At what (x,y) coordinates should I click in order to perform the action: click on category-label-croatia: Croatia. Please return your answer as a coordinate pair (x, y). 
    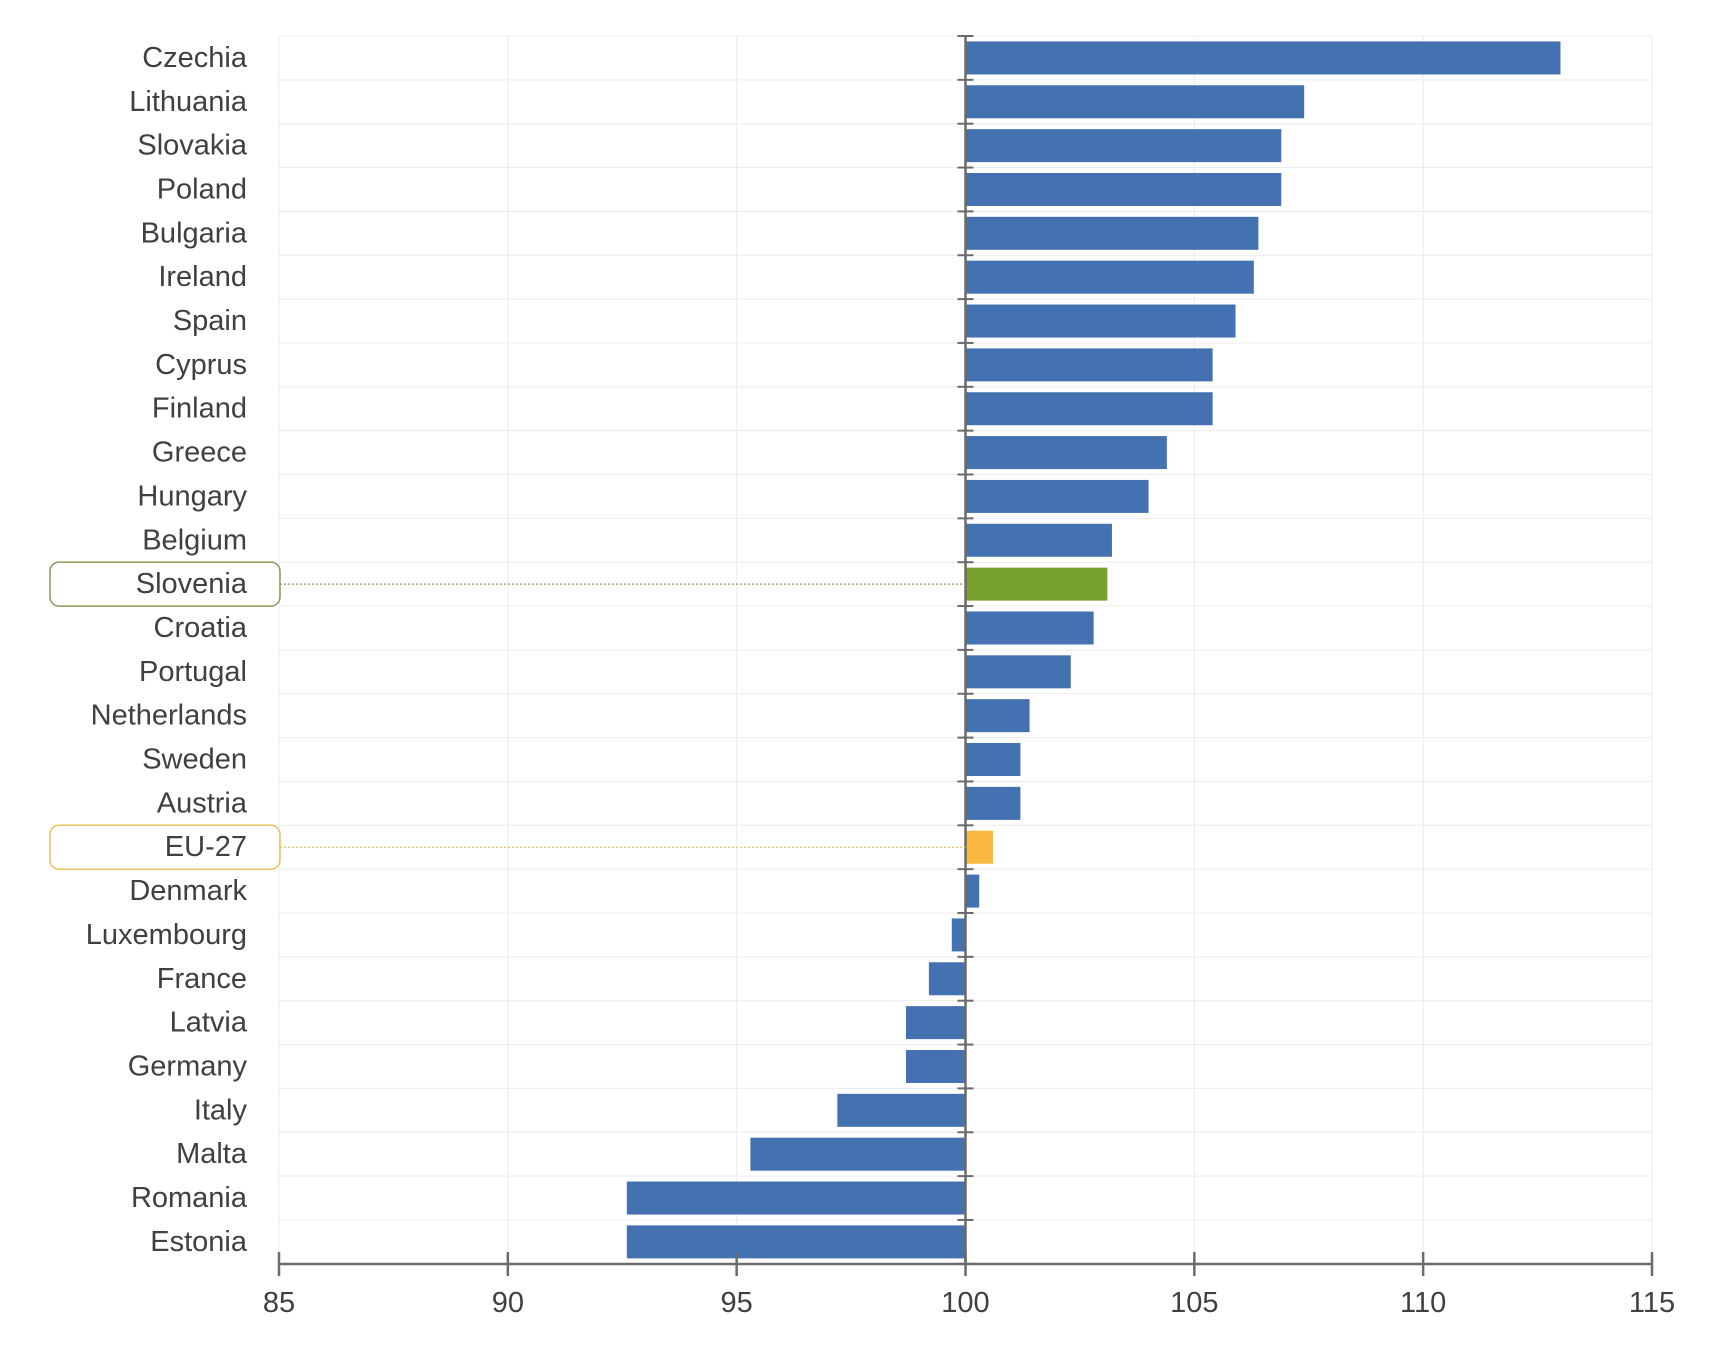
    Looking at the image, I should click on (201, 628).